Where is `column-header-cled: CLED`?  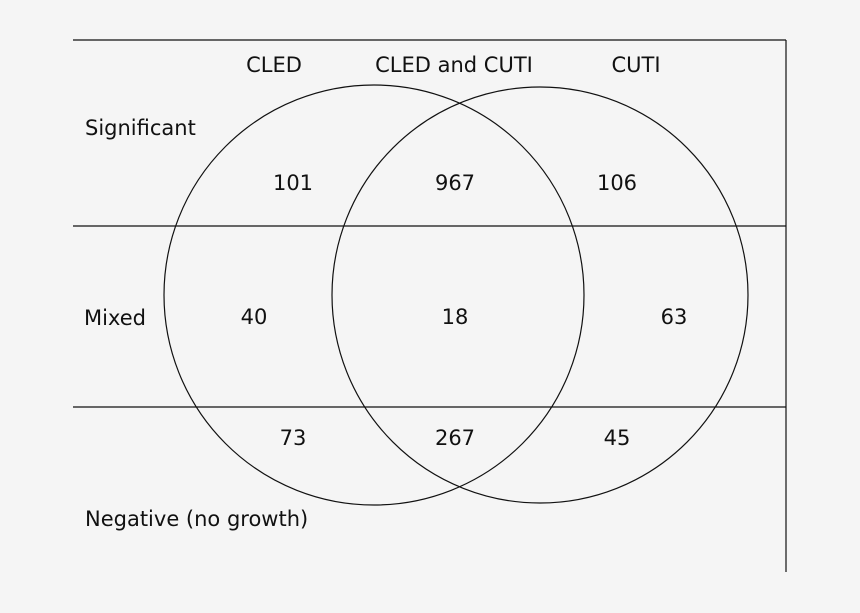
column-header-cled: CLED is located at coordinates (274, 65).